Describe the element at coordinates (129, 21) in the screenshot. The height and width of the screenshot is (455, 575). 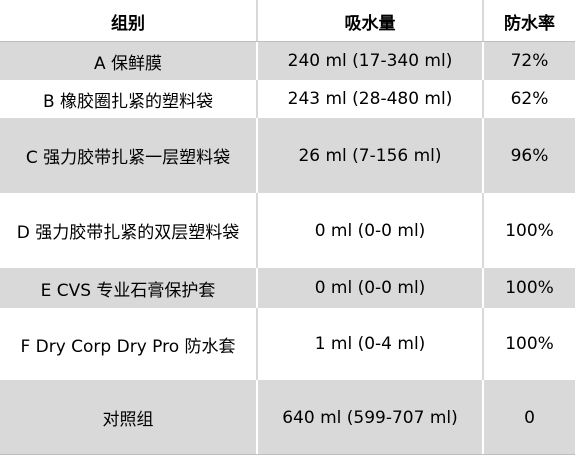
I see `header-group: 组别` at that location.